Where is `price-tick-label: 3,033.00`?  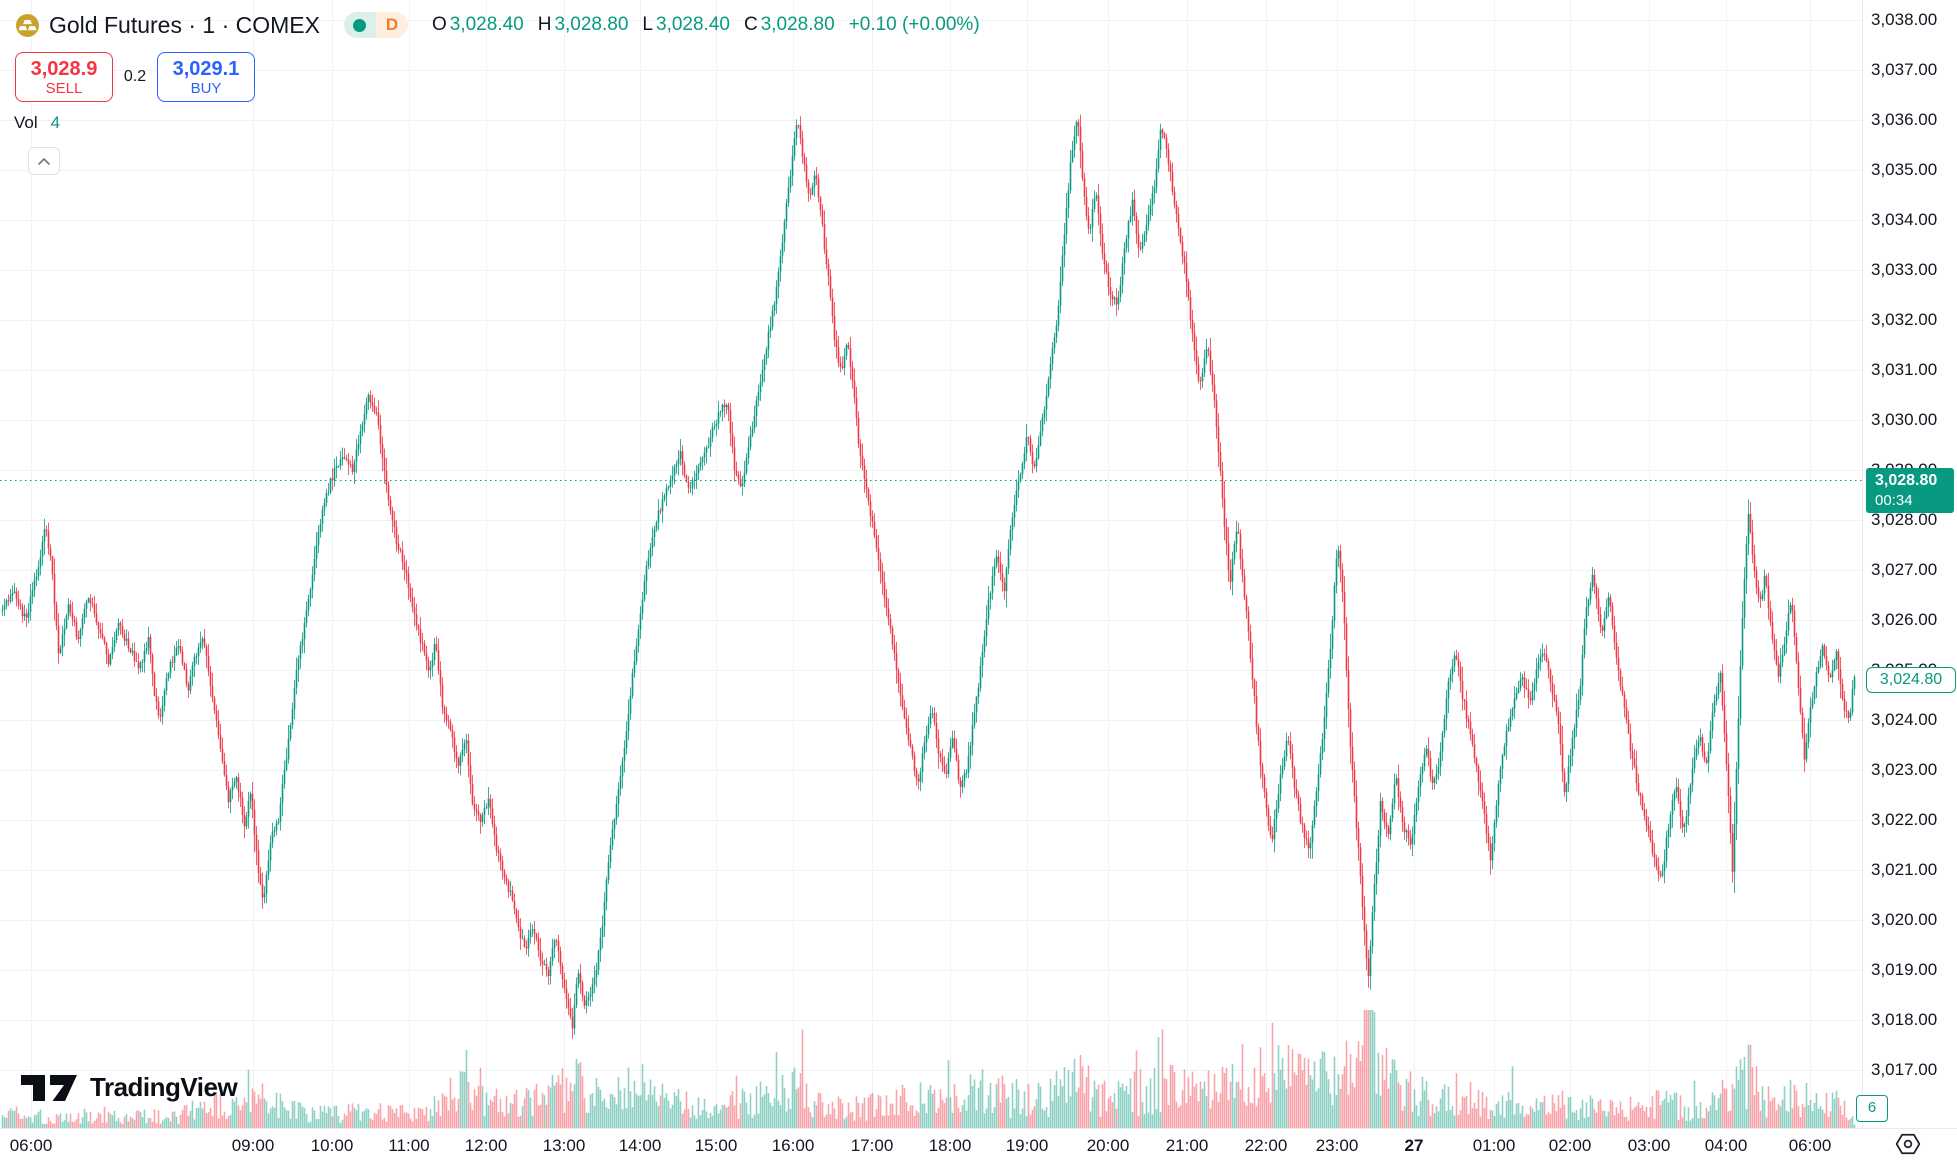 price-tick-label: 3,033.00 is located at coordinates (1904, 269).